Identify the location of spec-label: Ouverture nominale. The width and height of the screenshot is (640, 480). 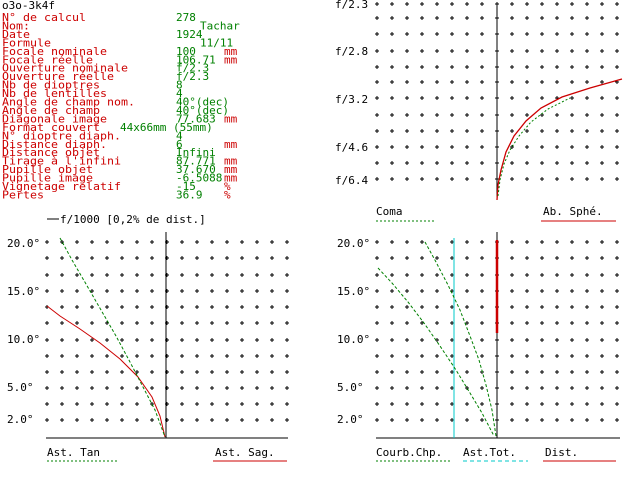
(65, 68).